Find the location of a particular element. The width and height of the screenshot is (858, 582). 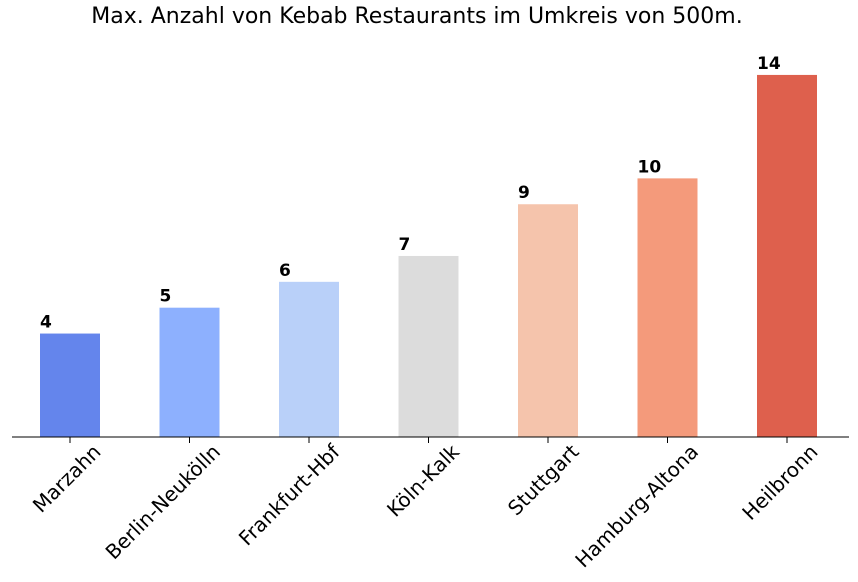

x-tick-label-2: Frankfurt-Hbf is located at coordinates (289, 494).